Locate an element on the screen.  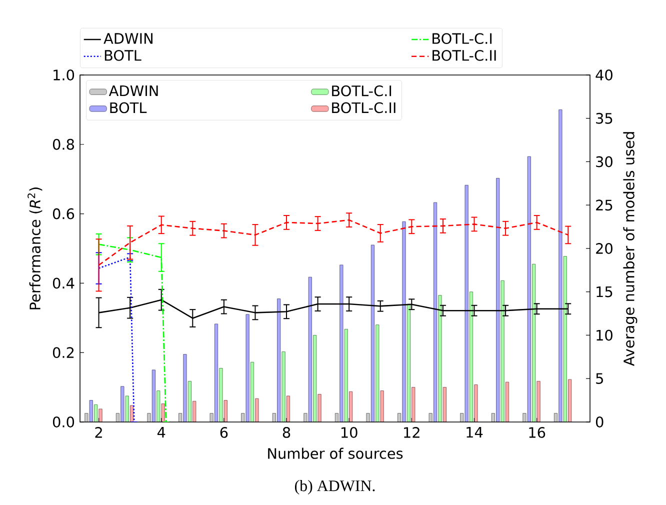
y-tick-label: 1.0 is located at coordinates (64, 75).